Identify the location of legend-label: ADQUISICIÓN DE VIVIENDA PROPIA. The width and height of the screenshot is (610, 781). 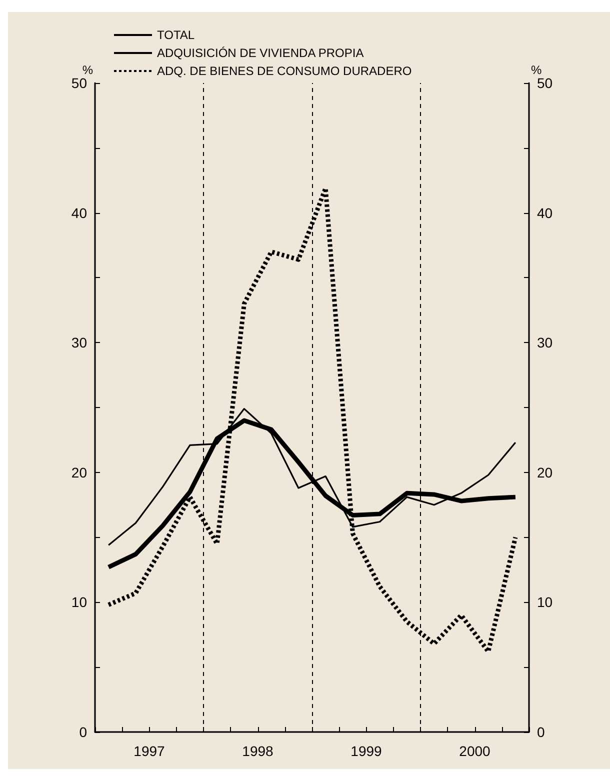
(260, 53).